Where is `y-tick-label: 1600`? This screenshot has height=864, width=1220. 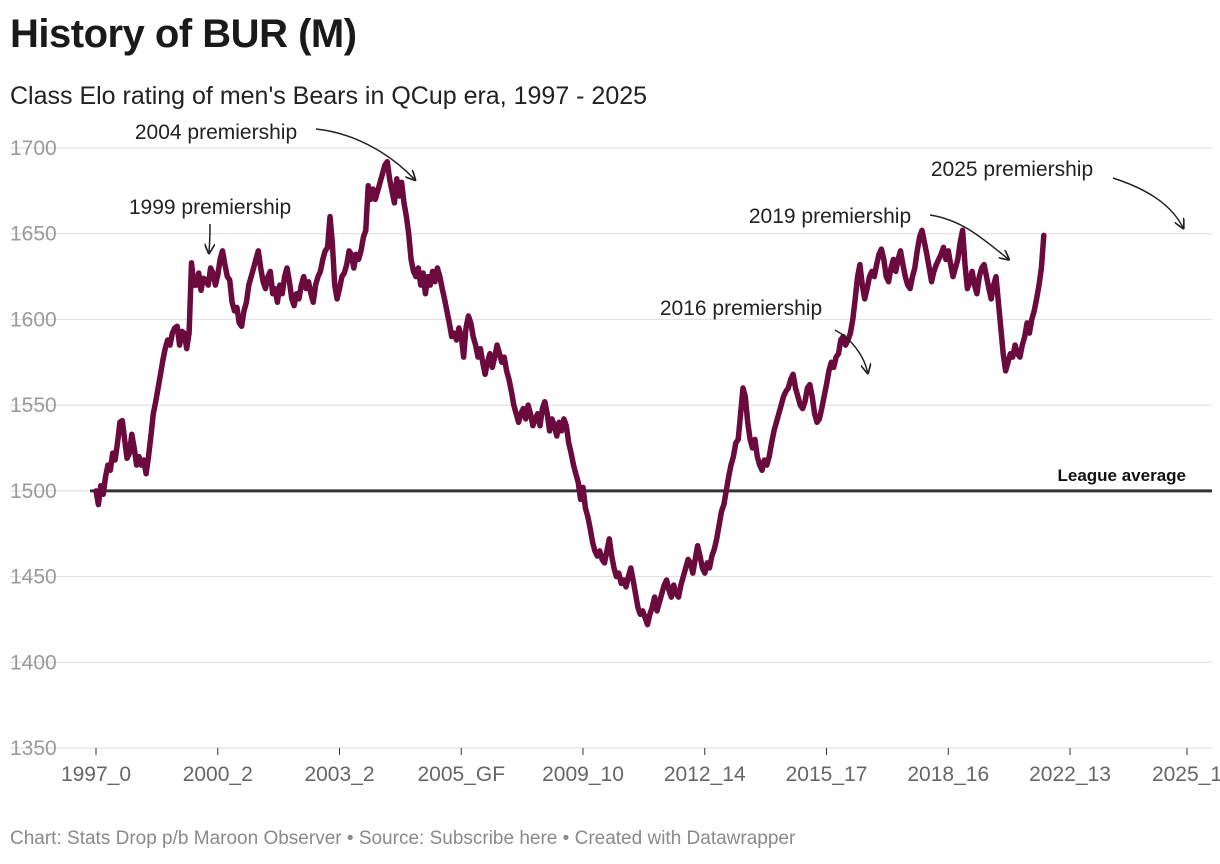 y-tick-label: 1600 is located at coordinates (33, 319).